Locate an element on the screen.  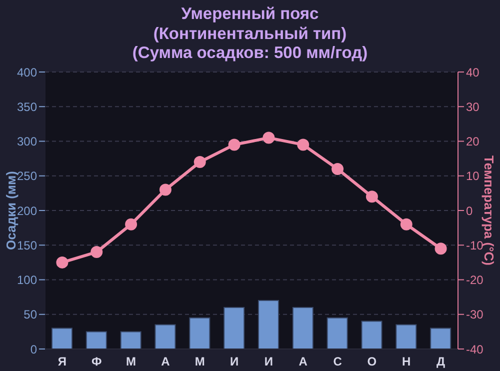
y-tick-label: 0 is located at coordinates (34, 349).